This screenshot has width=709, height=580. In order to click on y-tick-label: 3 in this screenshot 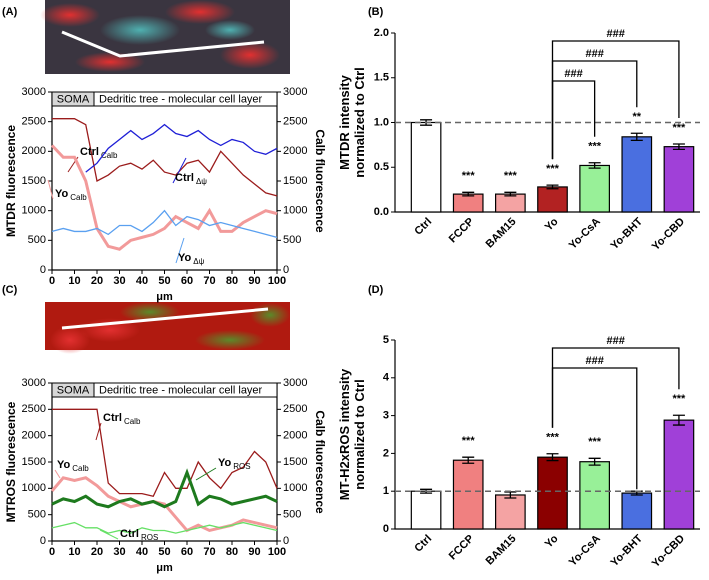, I will do `click(386, 416)`.